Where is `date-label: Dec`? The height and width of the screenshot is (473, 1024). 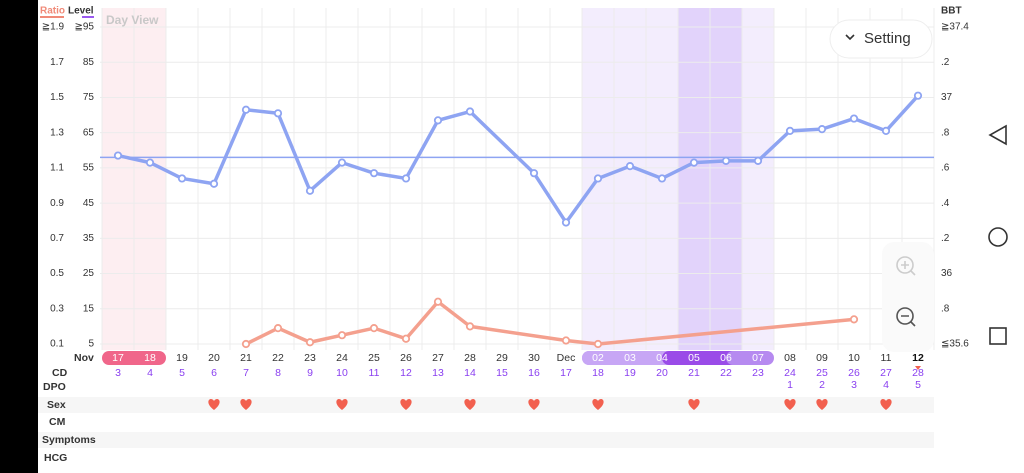 date-label: Dec is located at coordinates (566, 358).